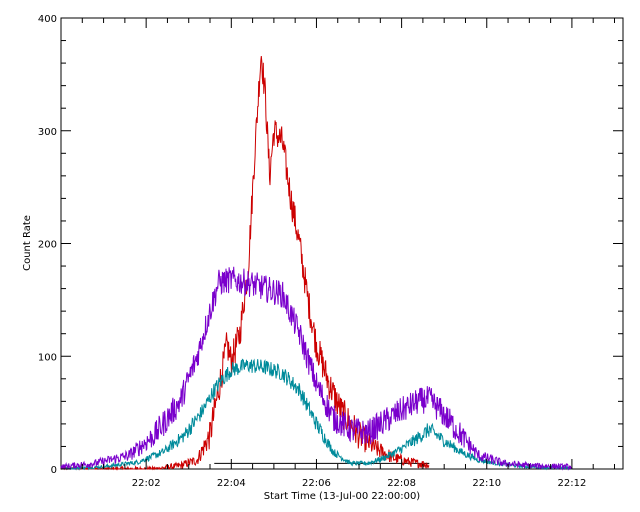  What do you see at coordinates (47, 19) in the screenshot?
I see `y-tick-label: 400` at bounding box center [47, 19].